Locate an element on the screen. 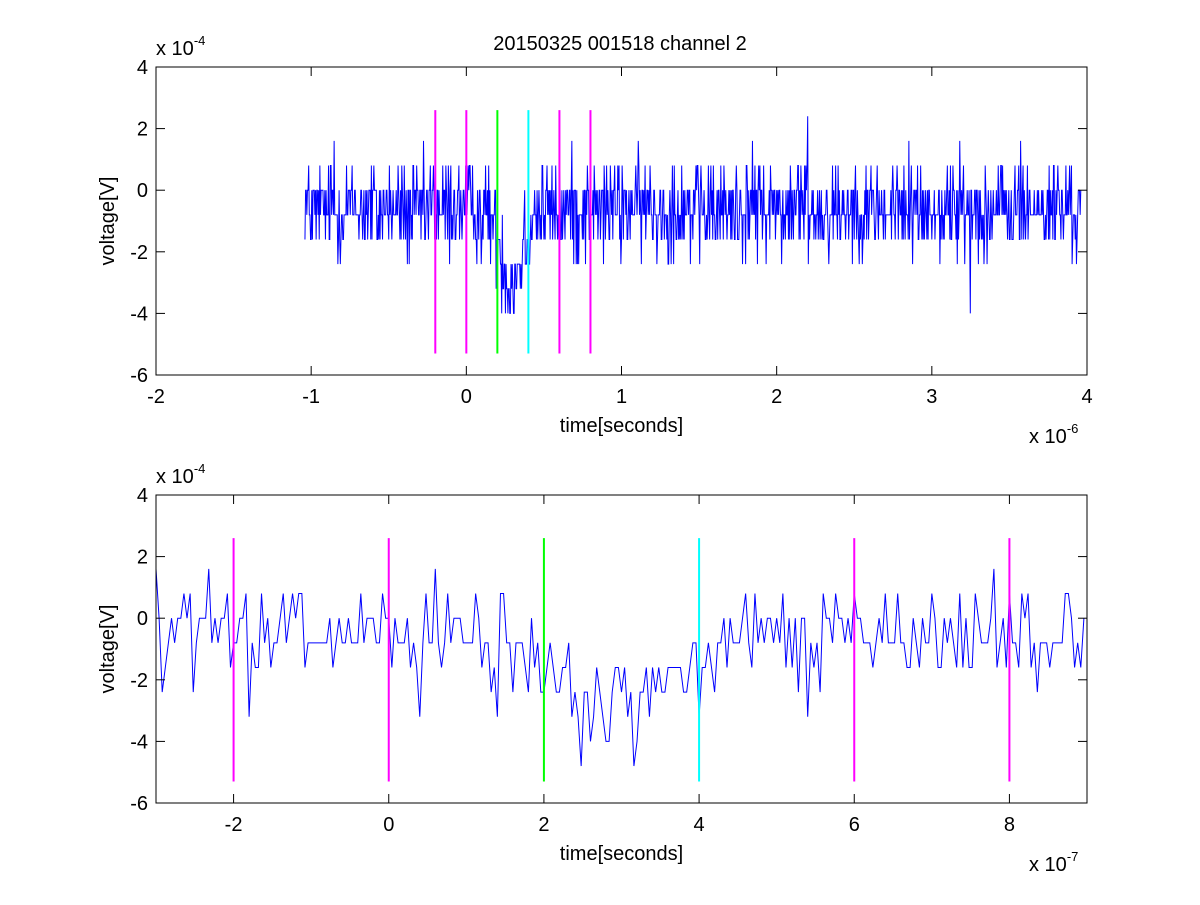 This screenshot has width=1200, height=905. x-tick-label: -1 is located at coordinates (311, 397).